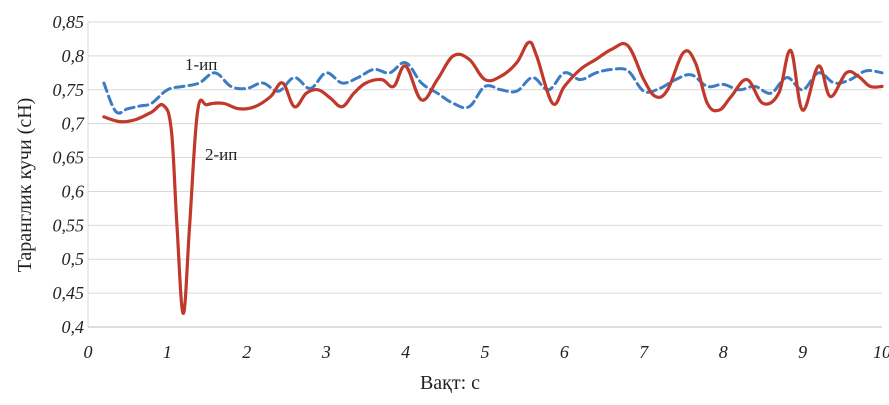  What do you see at coordinates (644, 352) in the screenshot?
I see `x-tick-label: 7` at bounding box center [644, 352].